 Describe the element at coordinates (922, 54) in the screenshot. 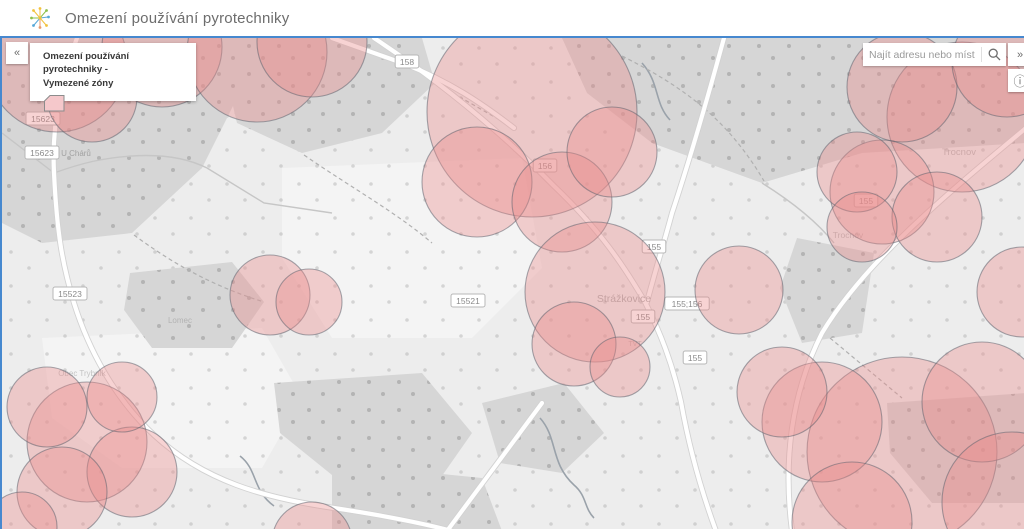

I see `search-input` at that location.